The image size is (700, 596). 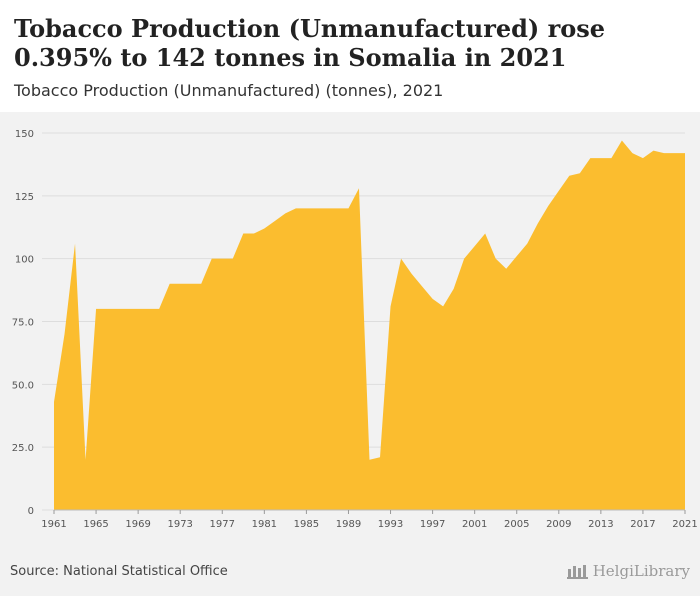 I want to click on y-tick-label: 100, so click(x=24, y=260).